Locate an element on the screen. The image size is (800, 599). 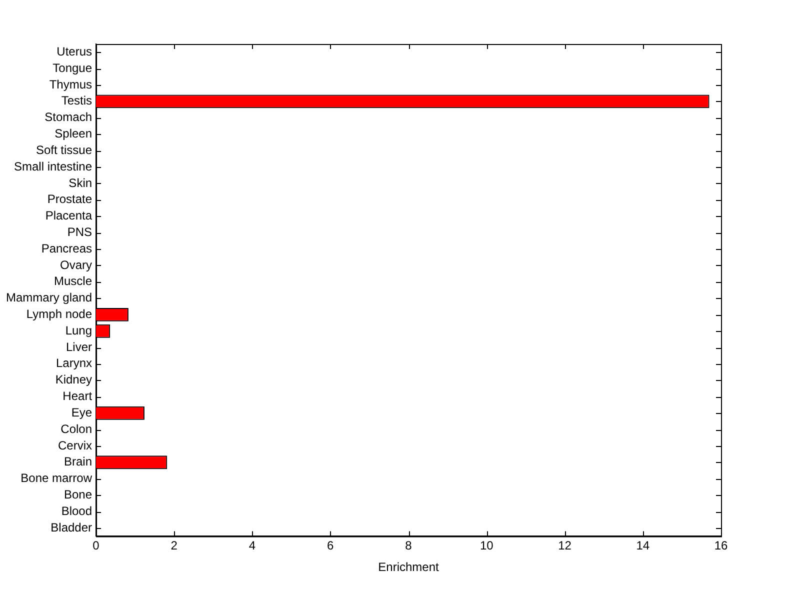
y-tick-label: Mammary gland is located at coordinates (49, 297).